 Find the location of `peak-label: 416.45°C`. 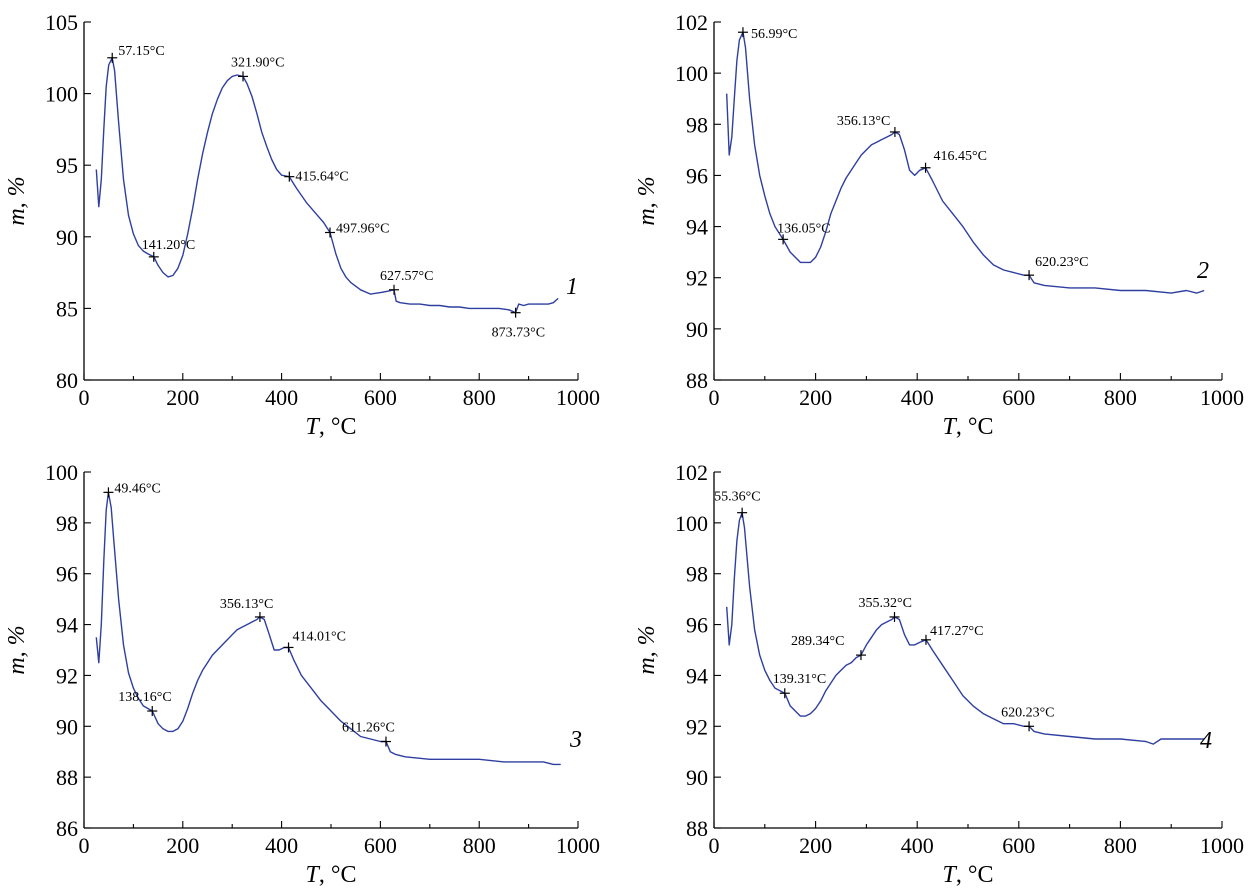

peak-label: 416.45°C is located at coordinates (960, 156).